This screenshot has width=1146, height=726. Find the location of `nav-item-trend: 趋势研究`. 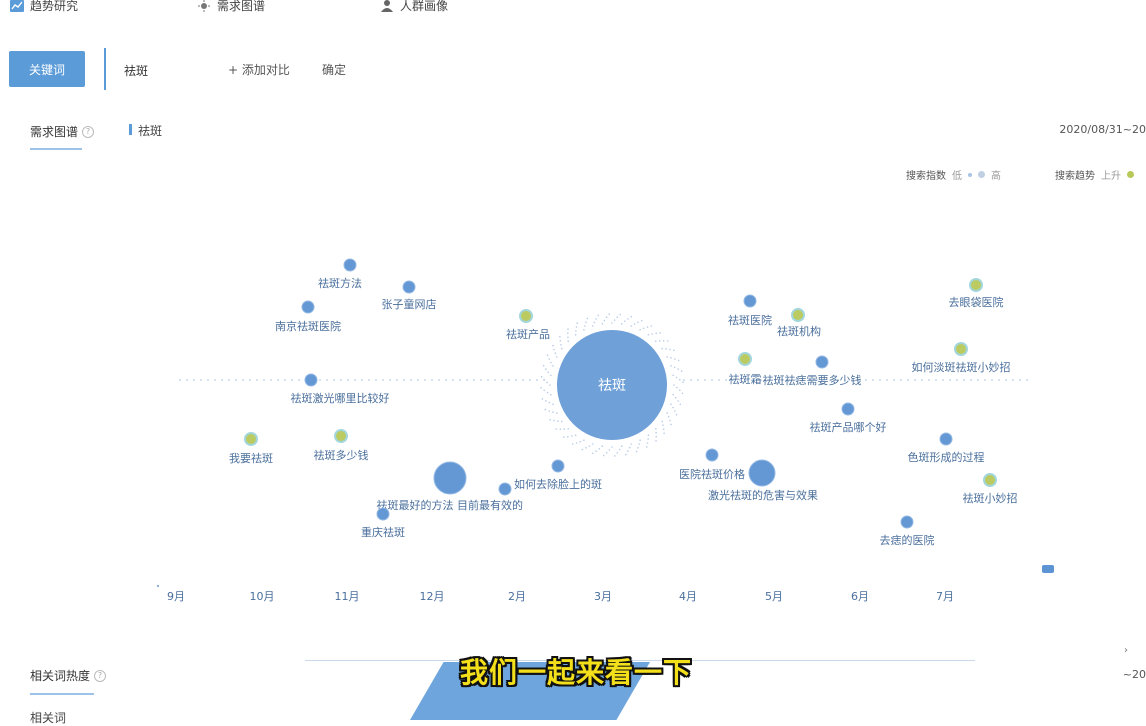

nav-item-trend: 趋势研究 is located at coordinates (44, 7).